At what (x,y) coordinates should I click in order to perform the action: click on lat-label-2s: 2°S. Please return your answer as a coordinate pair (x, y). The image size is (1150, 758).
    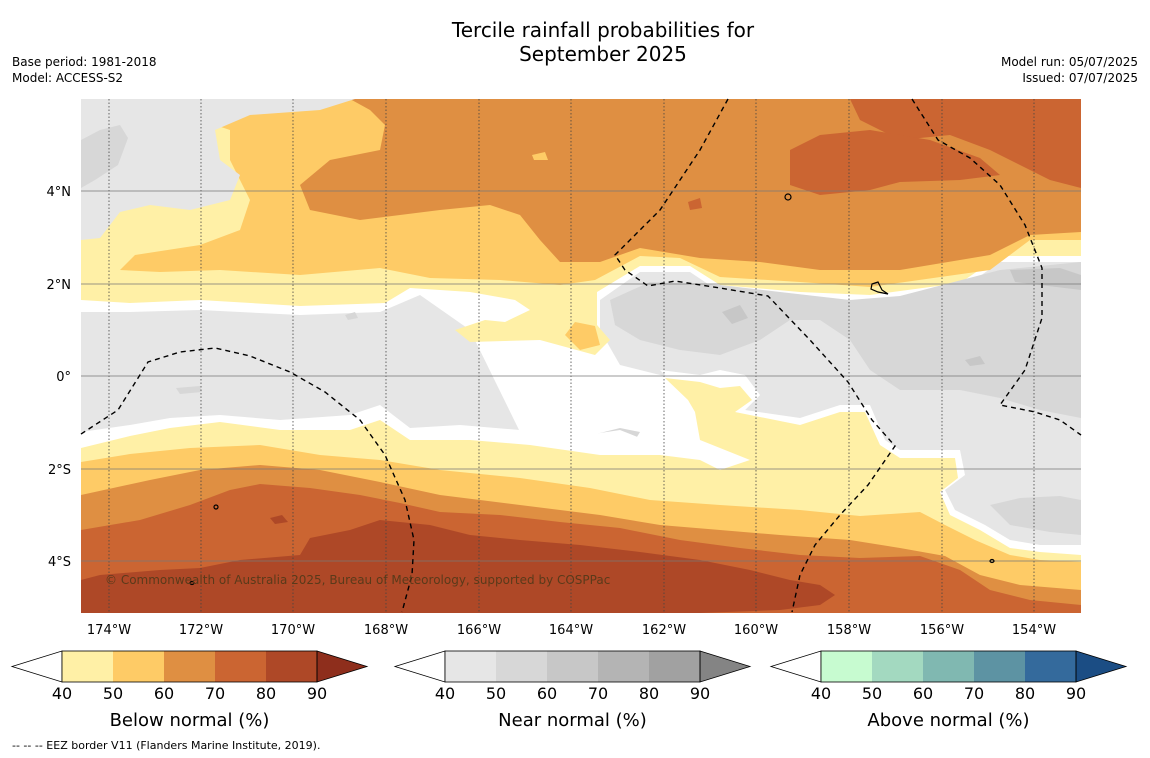
    Looking at the image, I should click on (59, 470).